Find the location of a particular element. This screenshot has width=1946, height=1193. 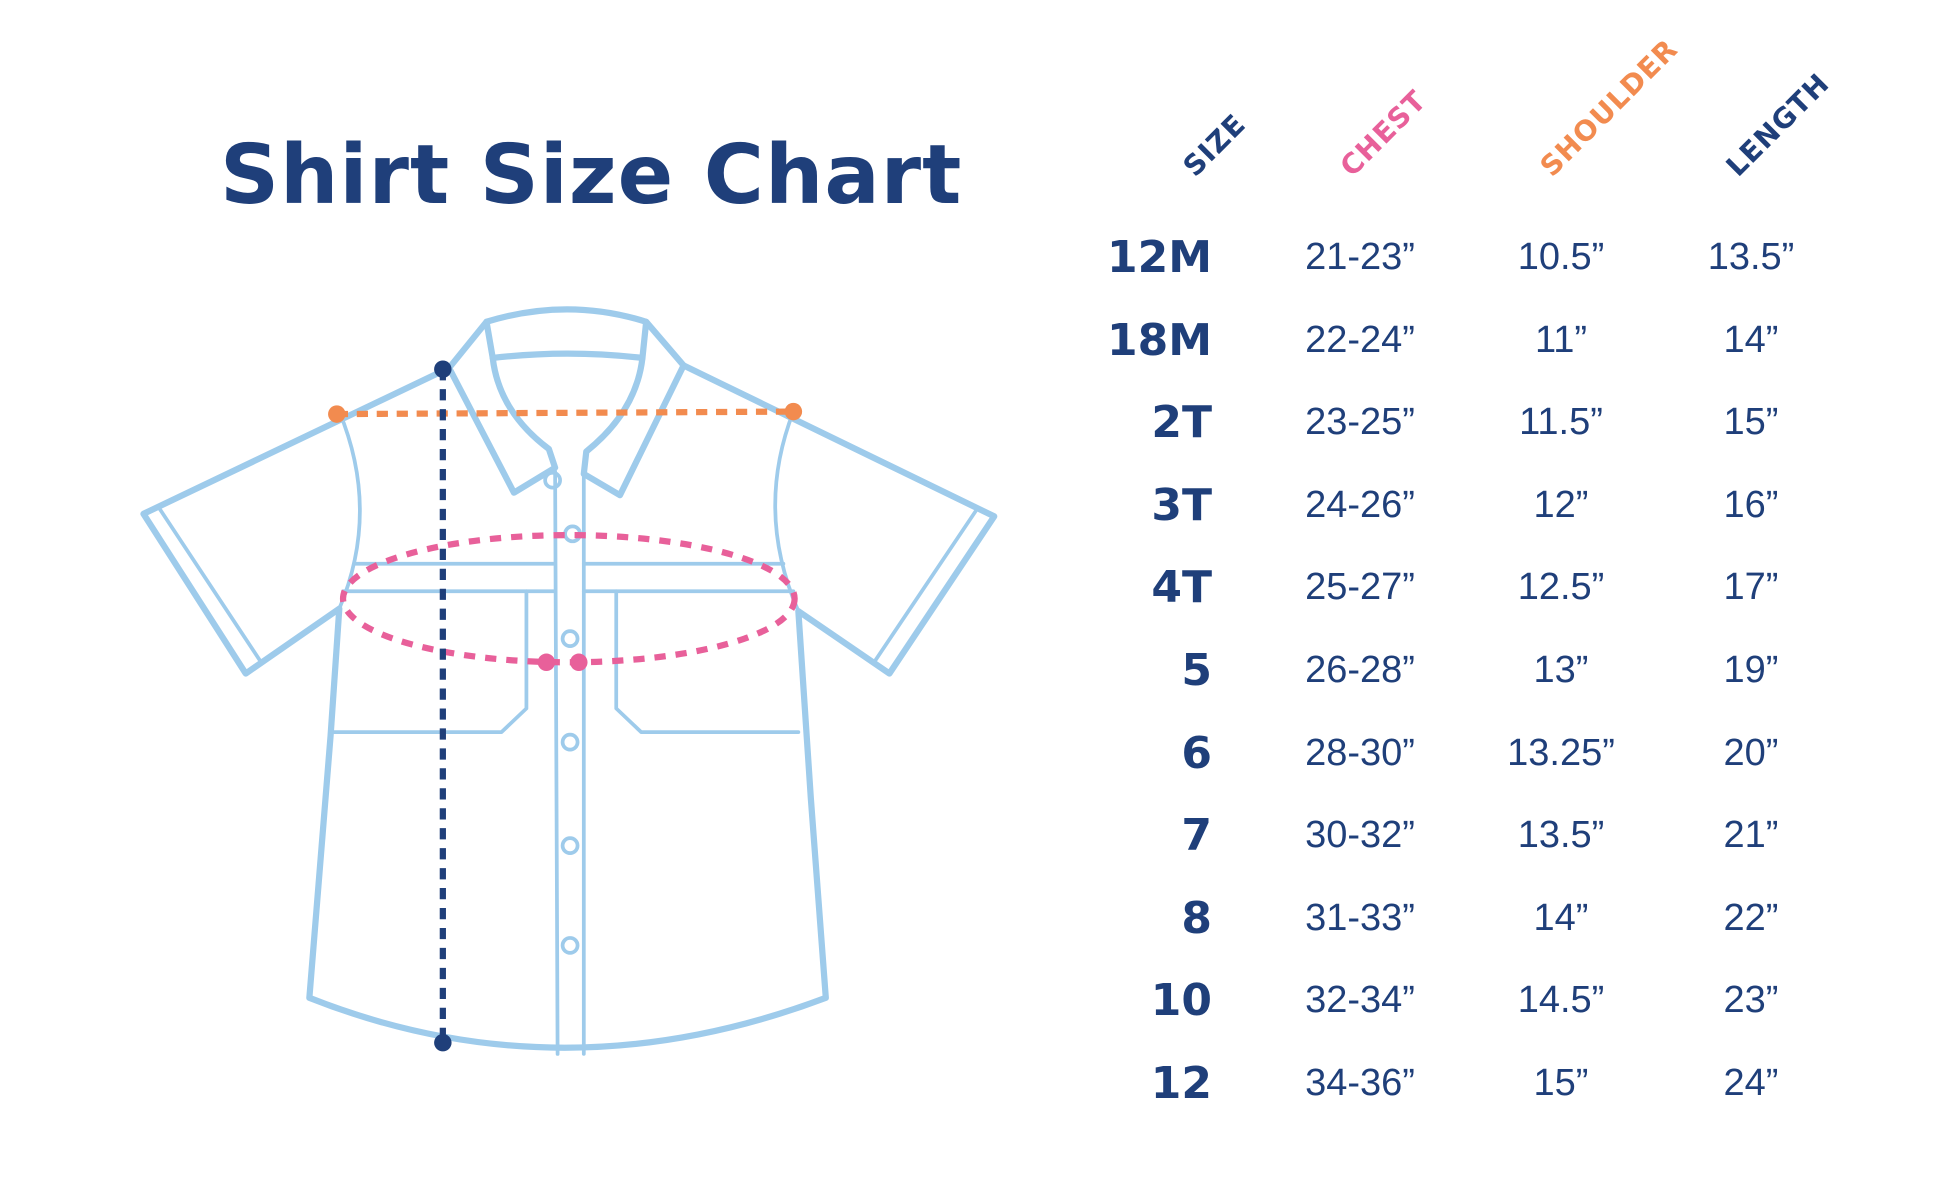

shoulder-value: 11” is located at coordinates (1561, 339).